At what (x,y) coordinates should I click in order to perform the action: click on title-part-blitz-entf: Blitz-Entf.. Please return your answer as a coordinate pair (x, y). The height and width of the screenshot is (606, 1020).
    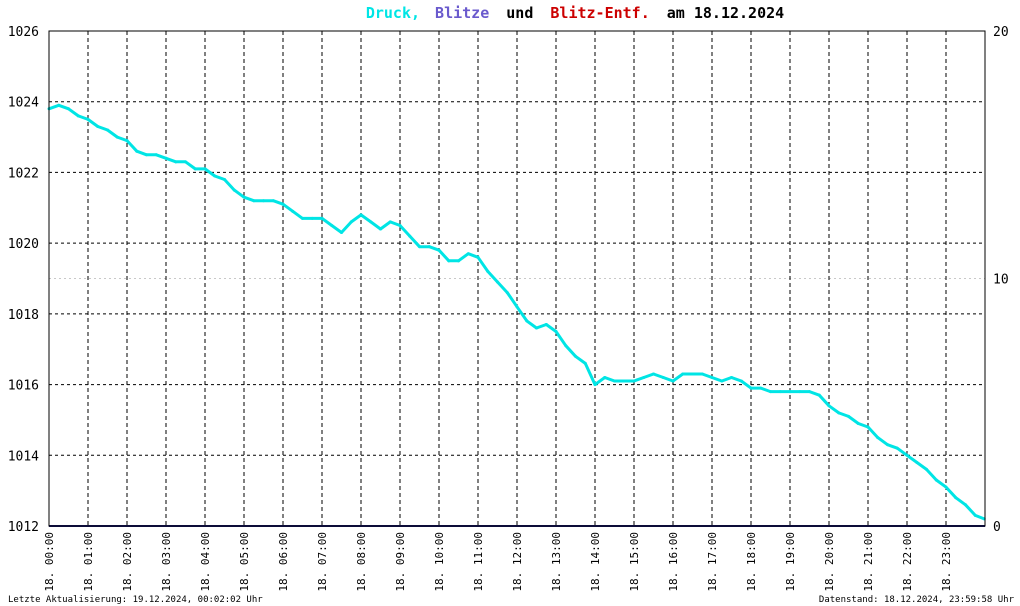
    Looking at the image, I should click on (599, 13).